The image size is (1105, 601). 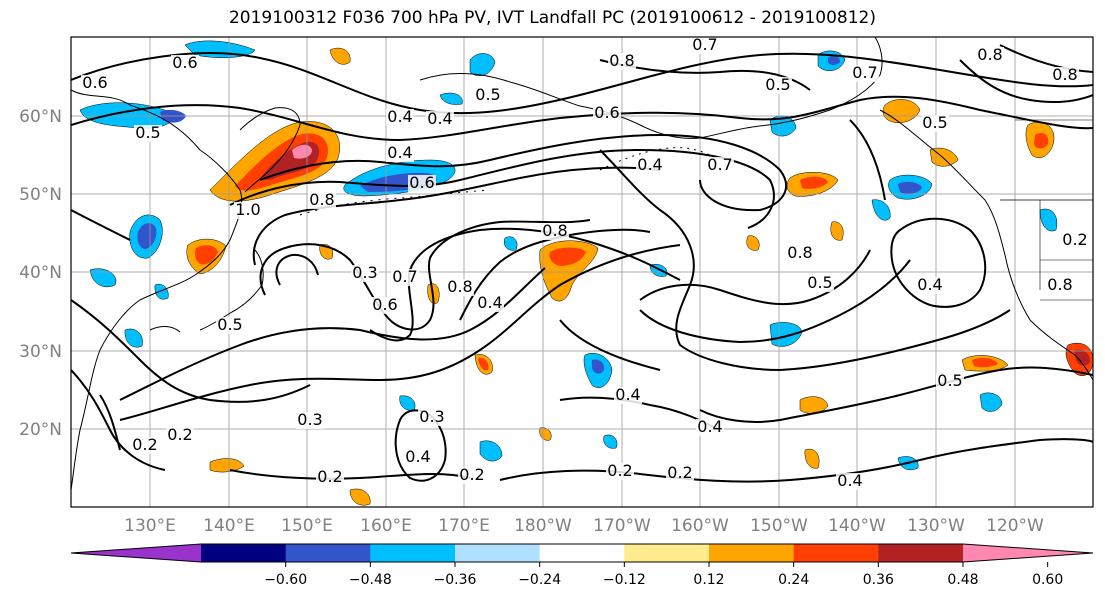 What do you see at coordinates (622, 526) in the screenshot?
I see `lon-label-170w: 170°W` at bounding box center [622, 526].